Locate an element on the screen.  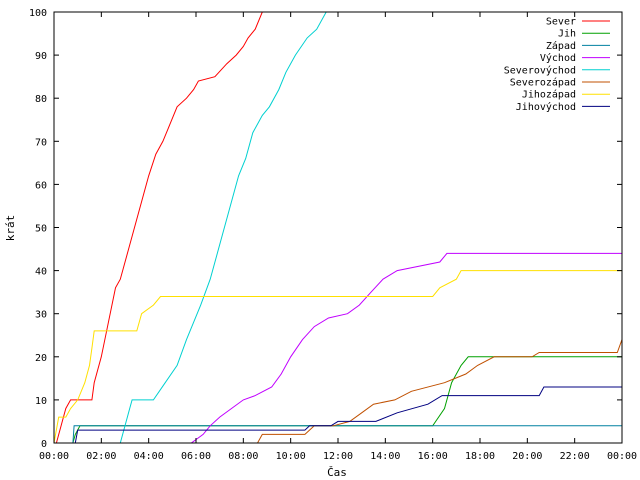
legend-label-5: Severozápad is located at coordinates (543, 83).